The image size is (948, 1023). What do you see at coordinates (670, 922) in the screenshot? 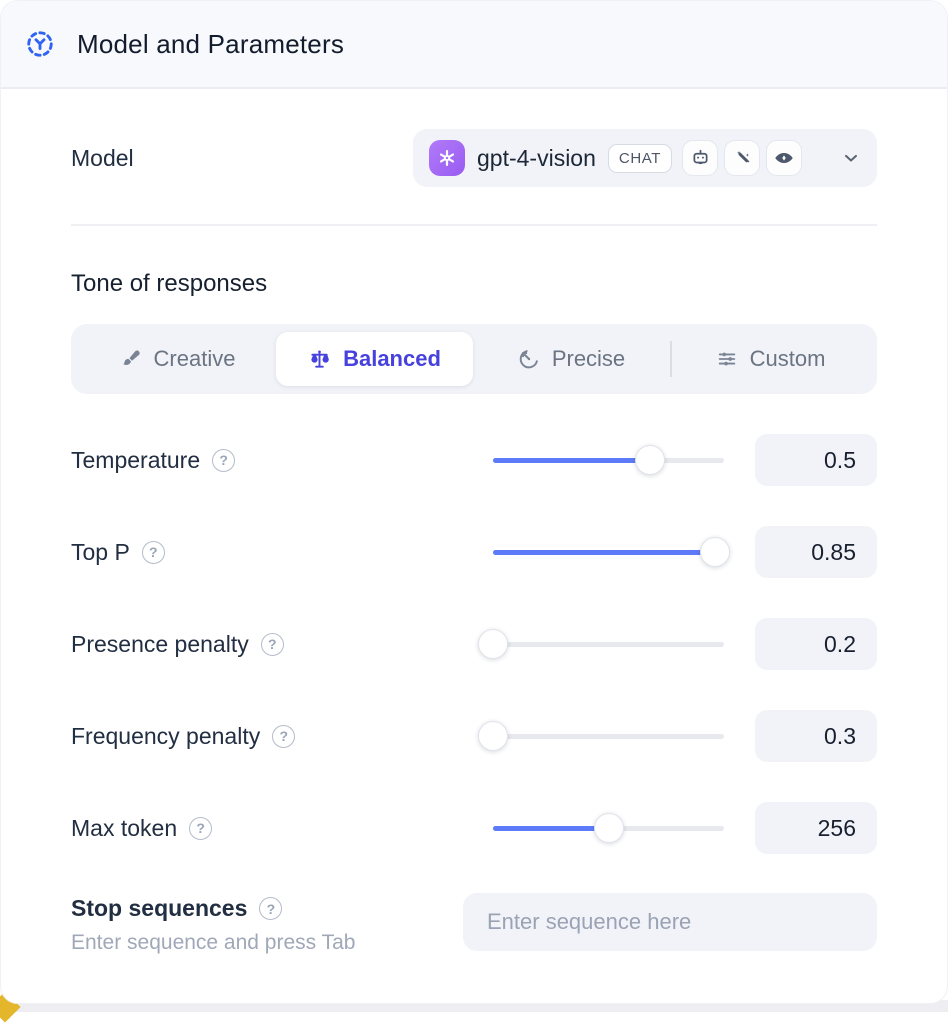
I see `stop-sequence-input` at bounding box center [670, 922].